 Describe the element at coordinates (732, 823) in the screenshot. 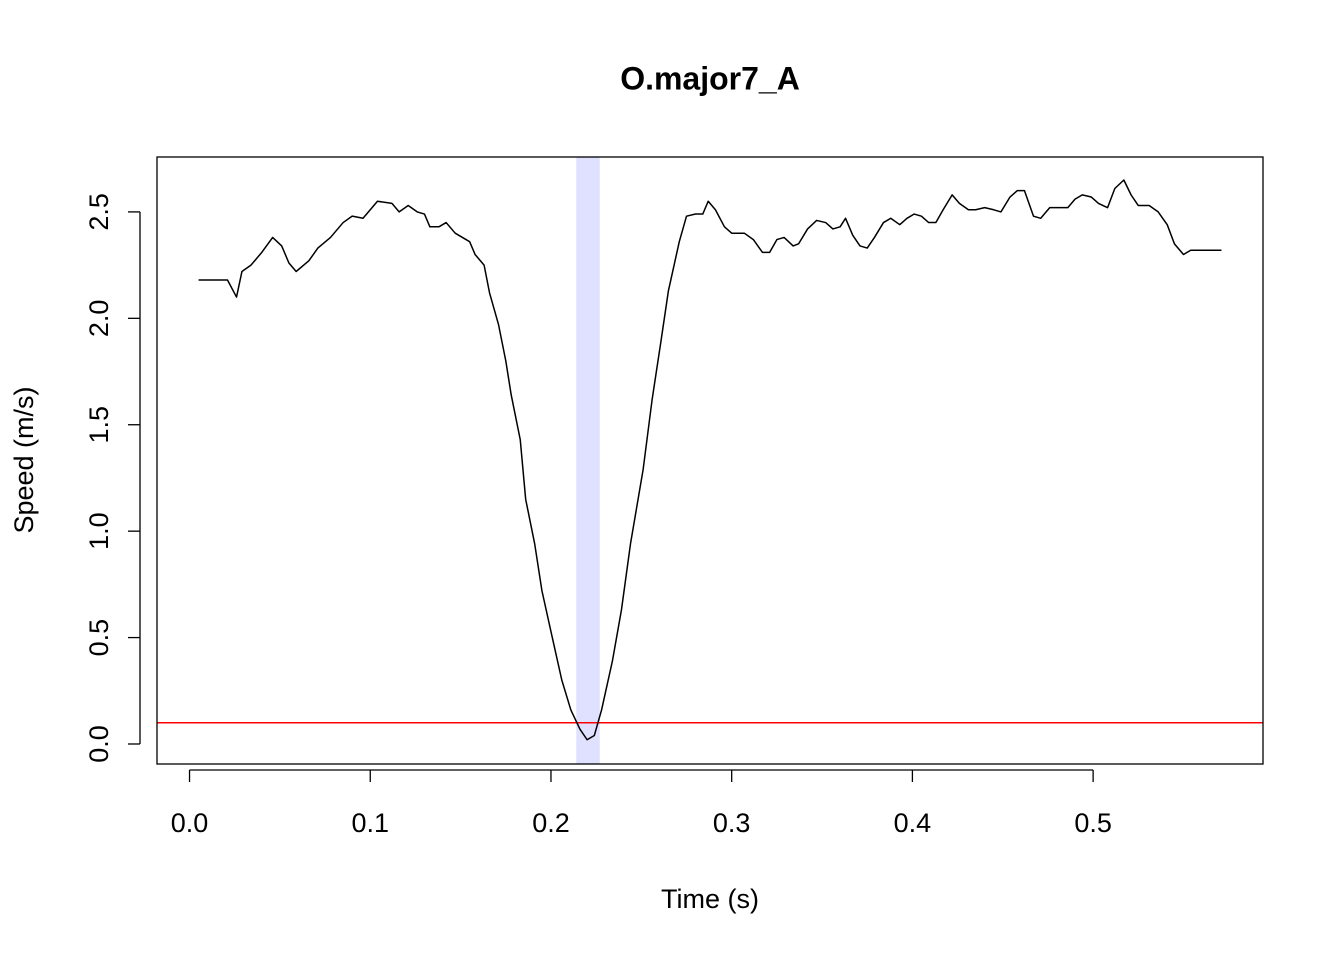

I see `x-tick-label: 0.3` at that location.